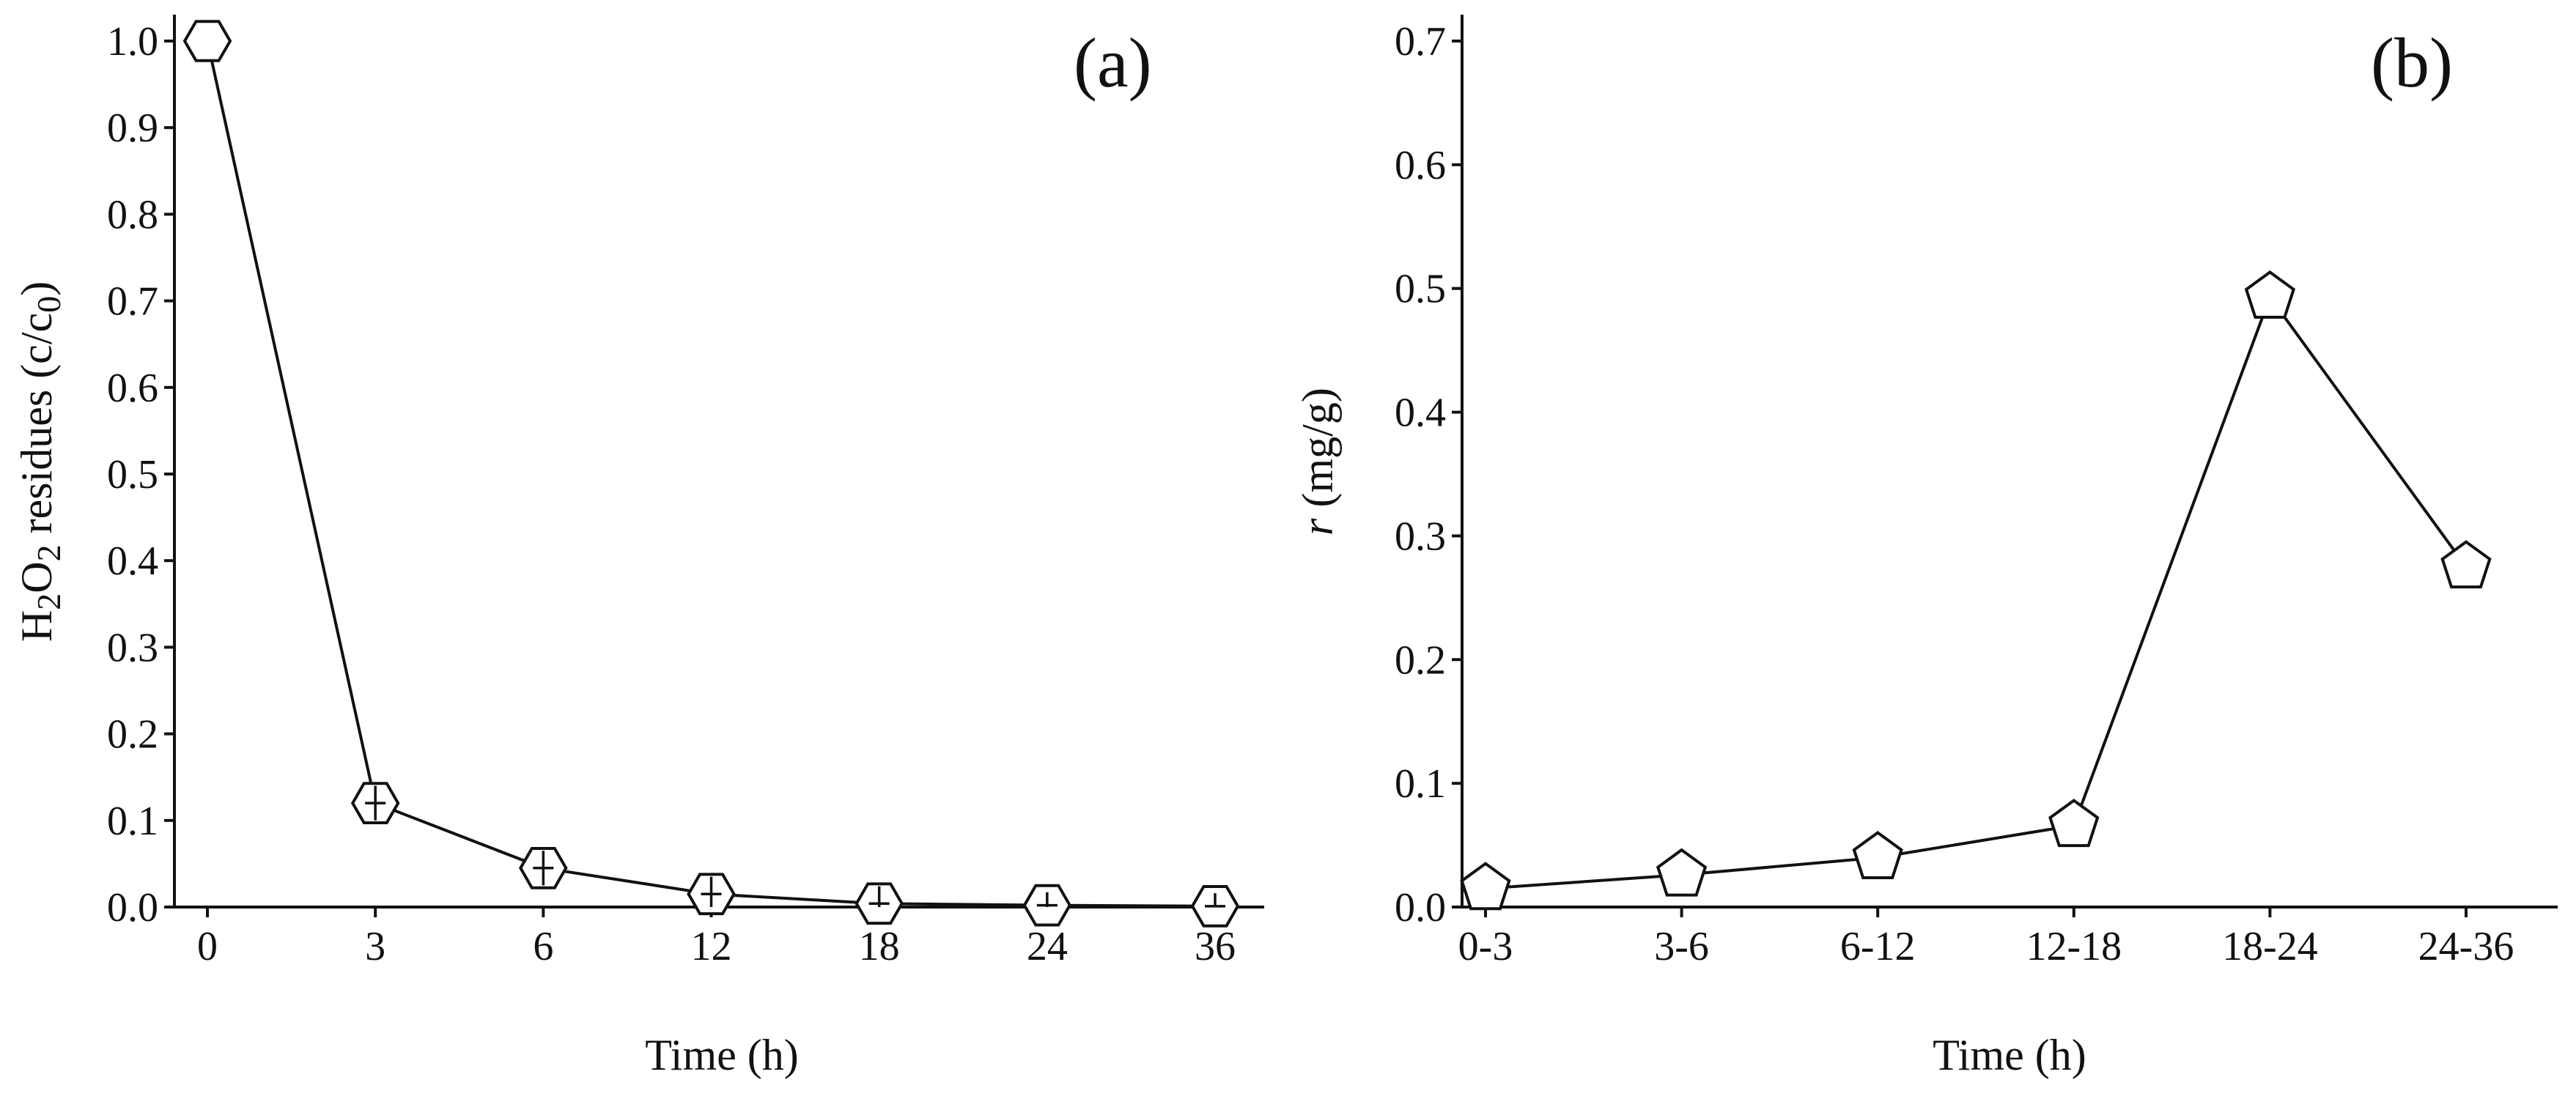  Describe the element at coordinates (2009, 1055) in the screenshot. I see `panel-b-x-axis-title: Time (h)` at that location.